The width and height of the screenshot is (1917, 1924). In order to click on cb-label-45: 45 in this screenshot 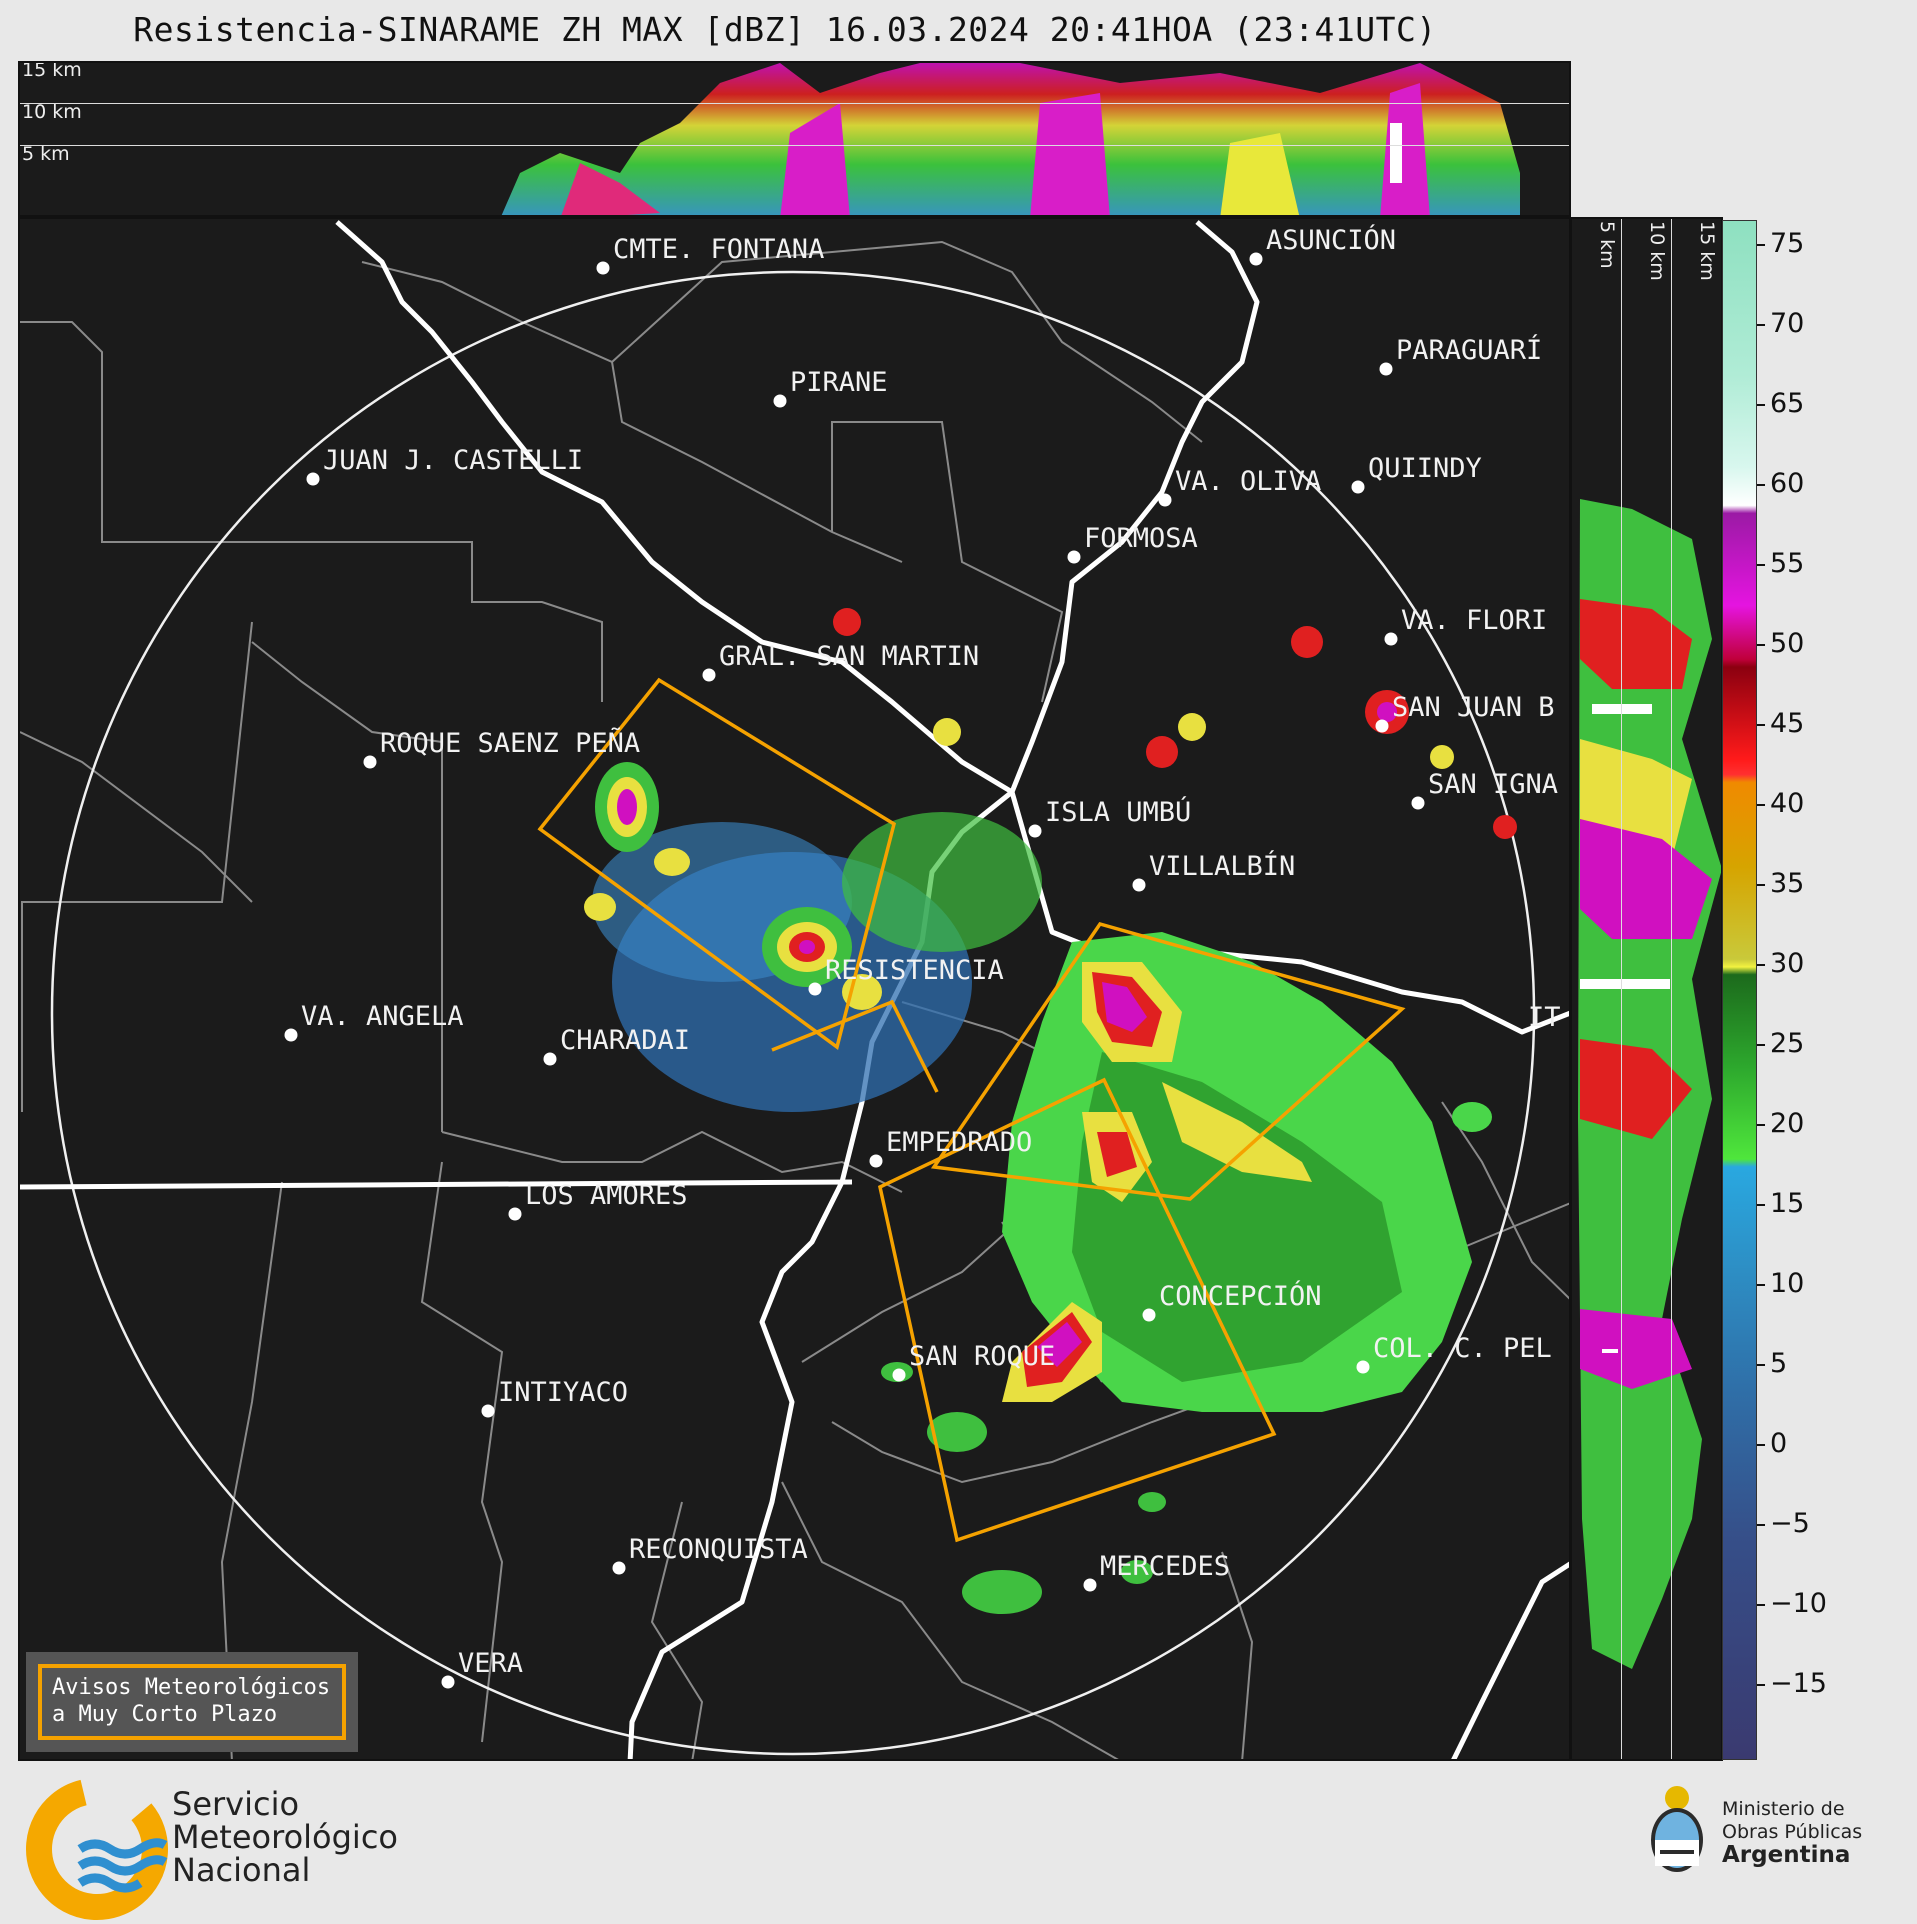, I will do `click(1787, 723)`.